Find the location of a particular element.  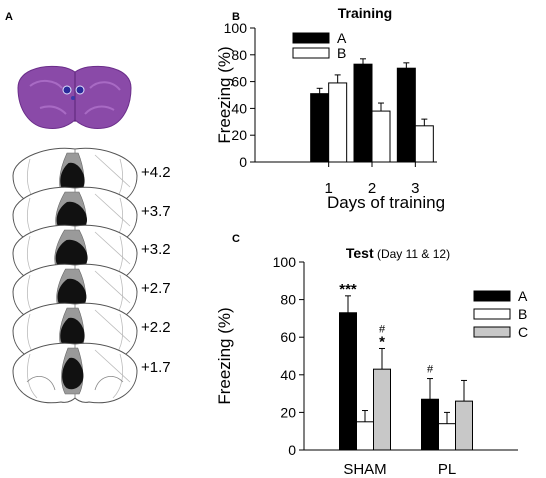

panel-b-label: B is located at coordinates (236, 17).